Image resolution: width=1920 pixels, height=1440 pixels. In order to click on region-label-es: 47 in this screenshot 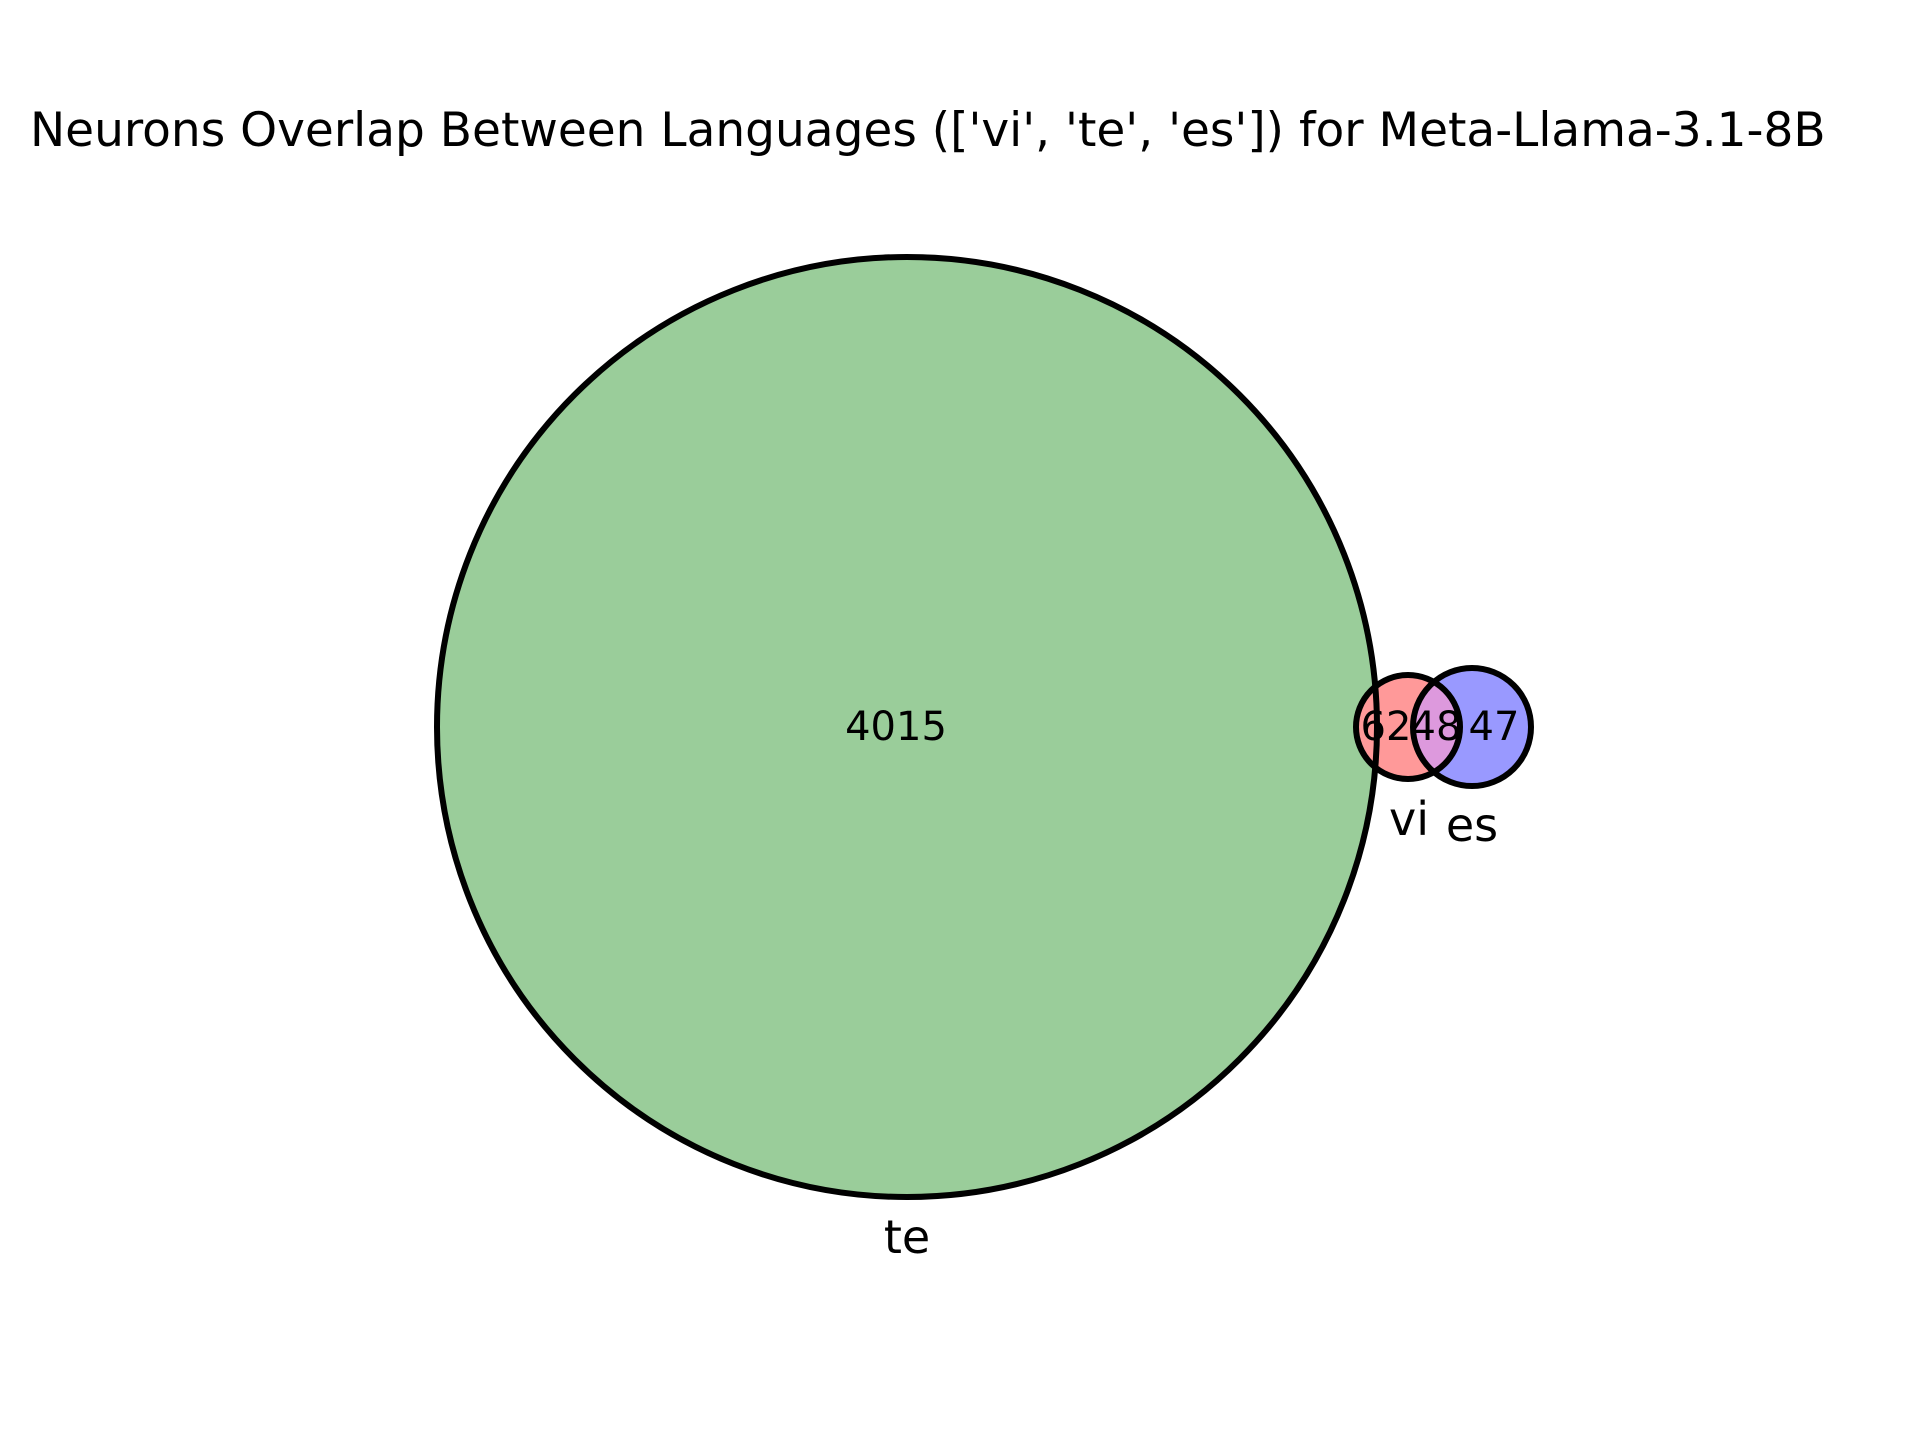, I will do `click(1494, 727)`.